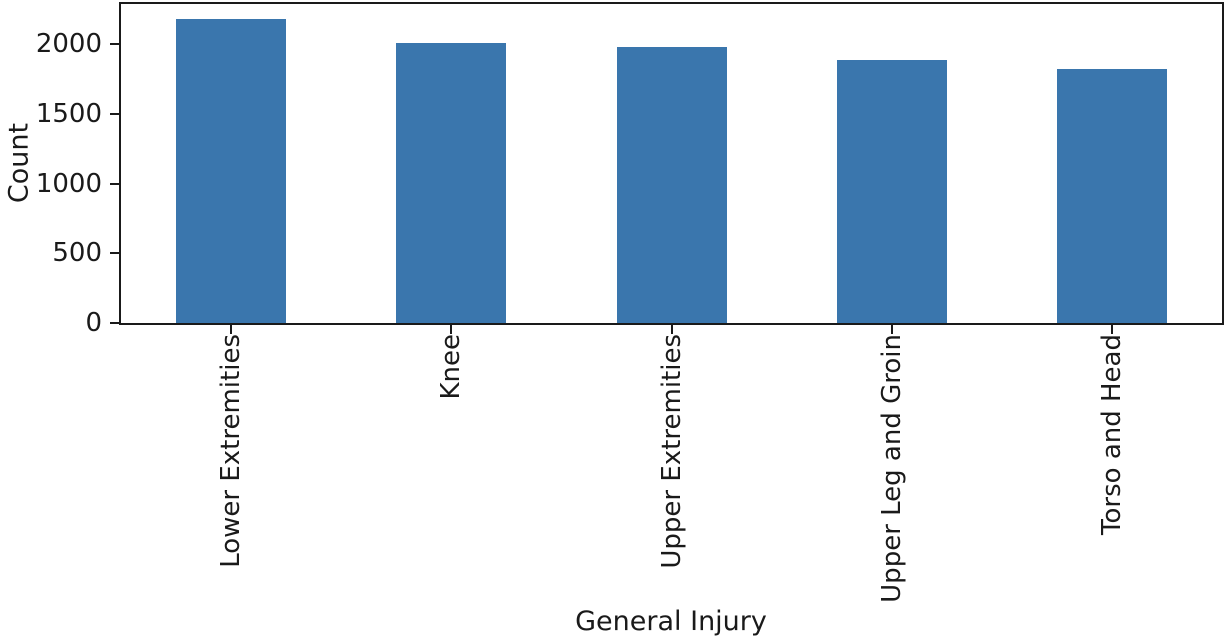 The height and width of the screenshot is (644, 1230). What do you see at coordinates (451, 367) in the screenshot?
I see `x-tick-label: Knee` at bounding box center [451, 367].